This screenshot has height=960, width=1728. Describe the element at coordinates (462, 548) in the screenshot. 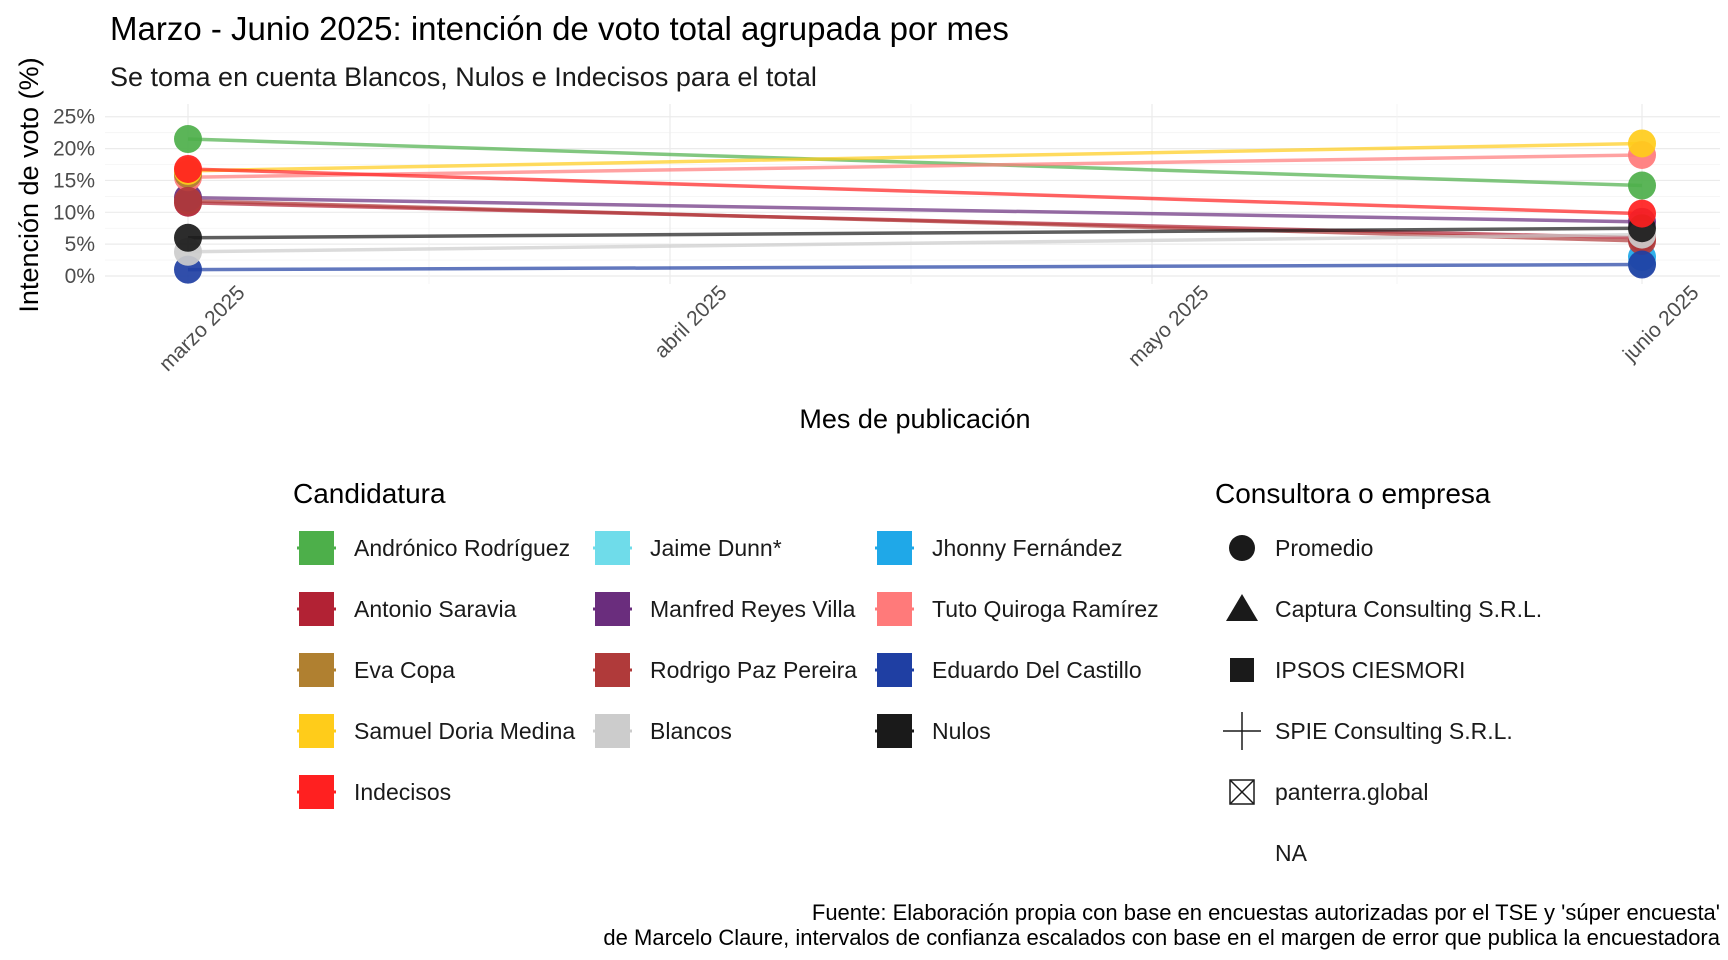

I see `legend-label-andronico-rodriguez: Andrónico Rodríguez` at that location.